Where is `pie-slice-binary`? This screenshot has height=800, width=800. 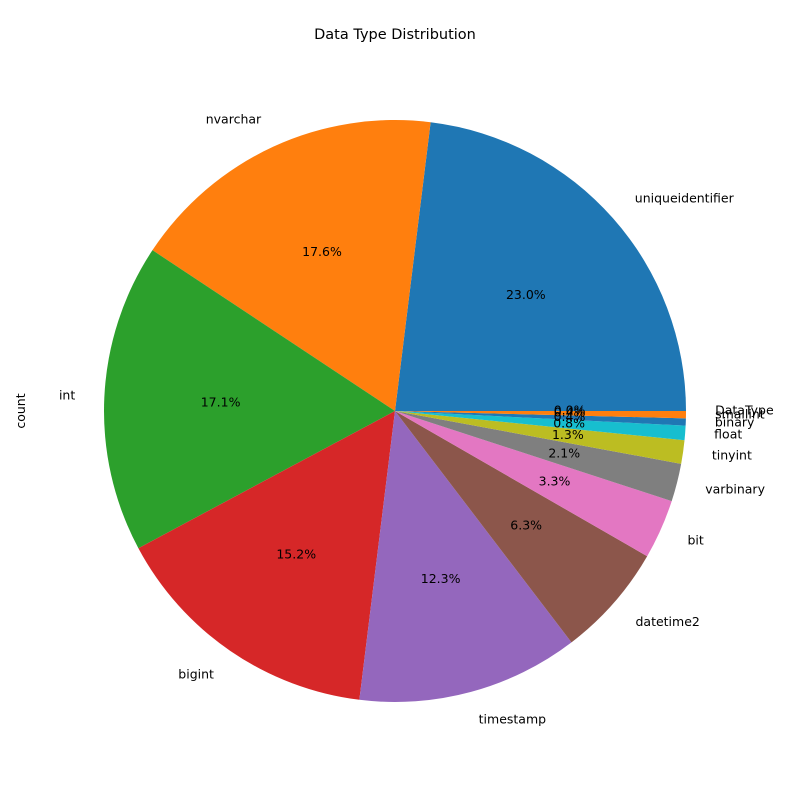
pie-slice-binary is located at coordinates (540, 418).